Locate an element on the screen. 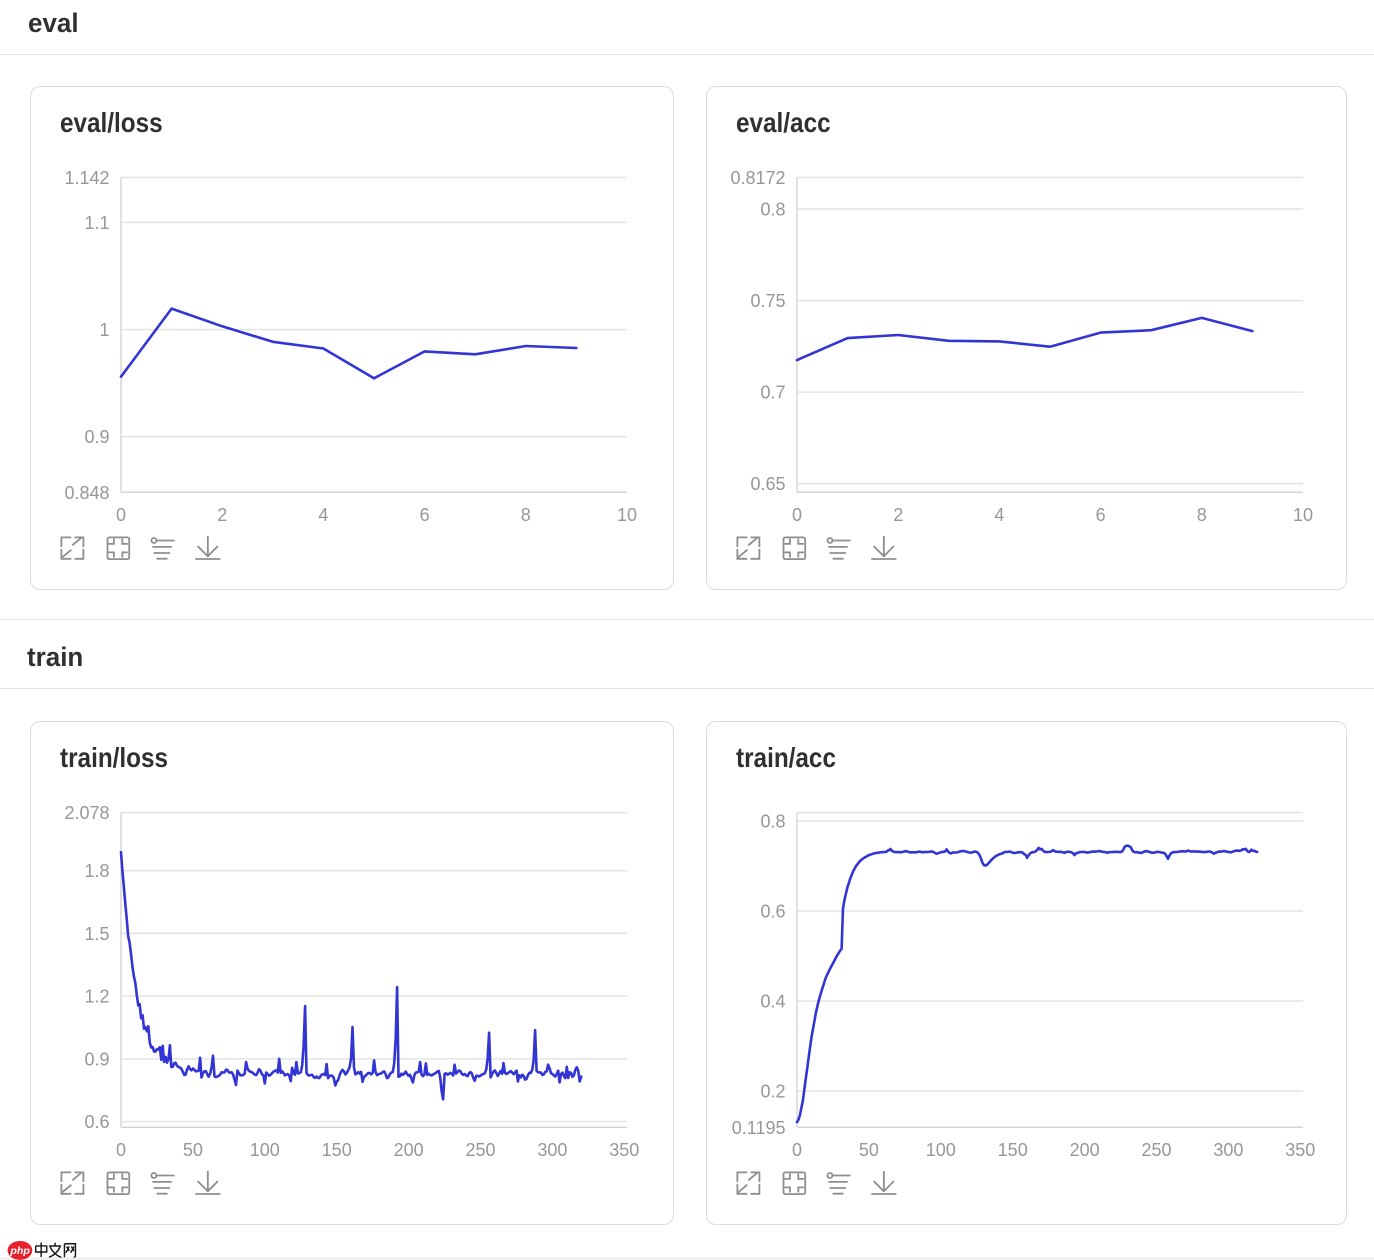  svg-text: 1.2 is located at coordinates (96, 996).